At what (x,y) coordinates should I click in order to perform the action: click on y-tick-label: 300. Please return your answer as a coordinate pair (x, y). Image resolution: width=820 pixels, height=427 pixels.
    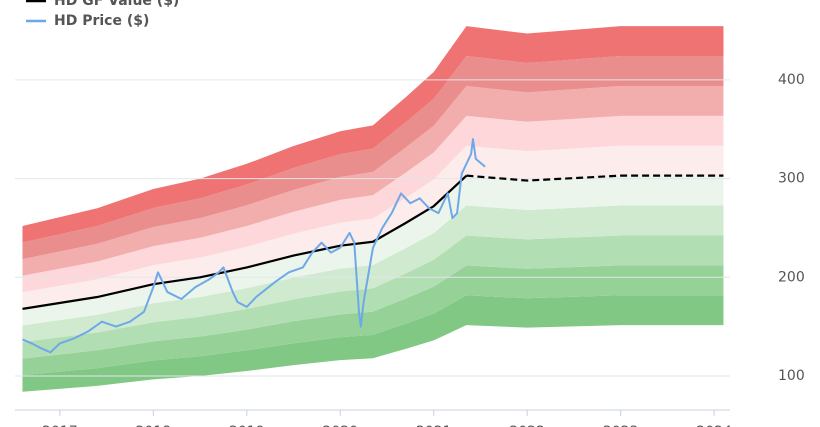
    Looking at the image, I should click on (791, 179).